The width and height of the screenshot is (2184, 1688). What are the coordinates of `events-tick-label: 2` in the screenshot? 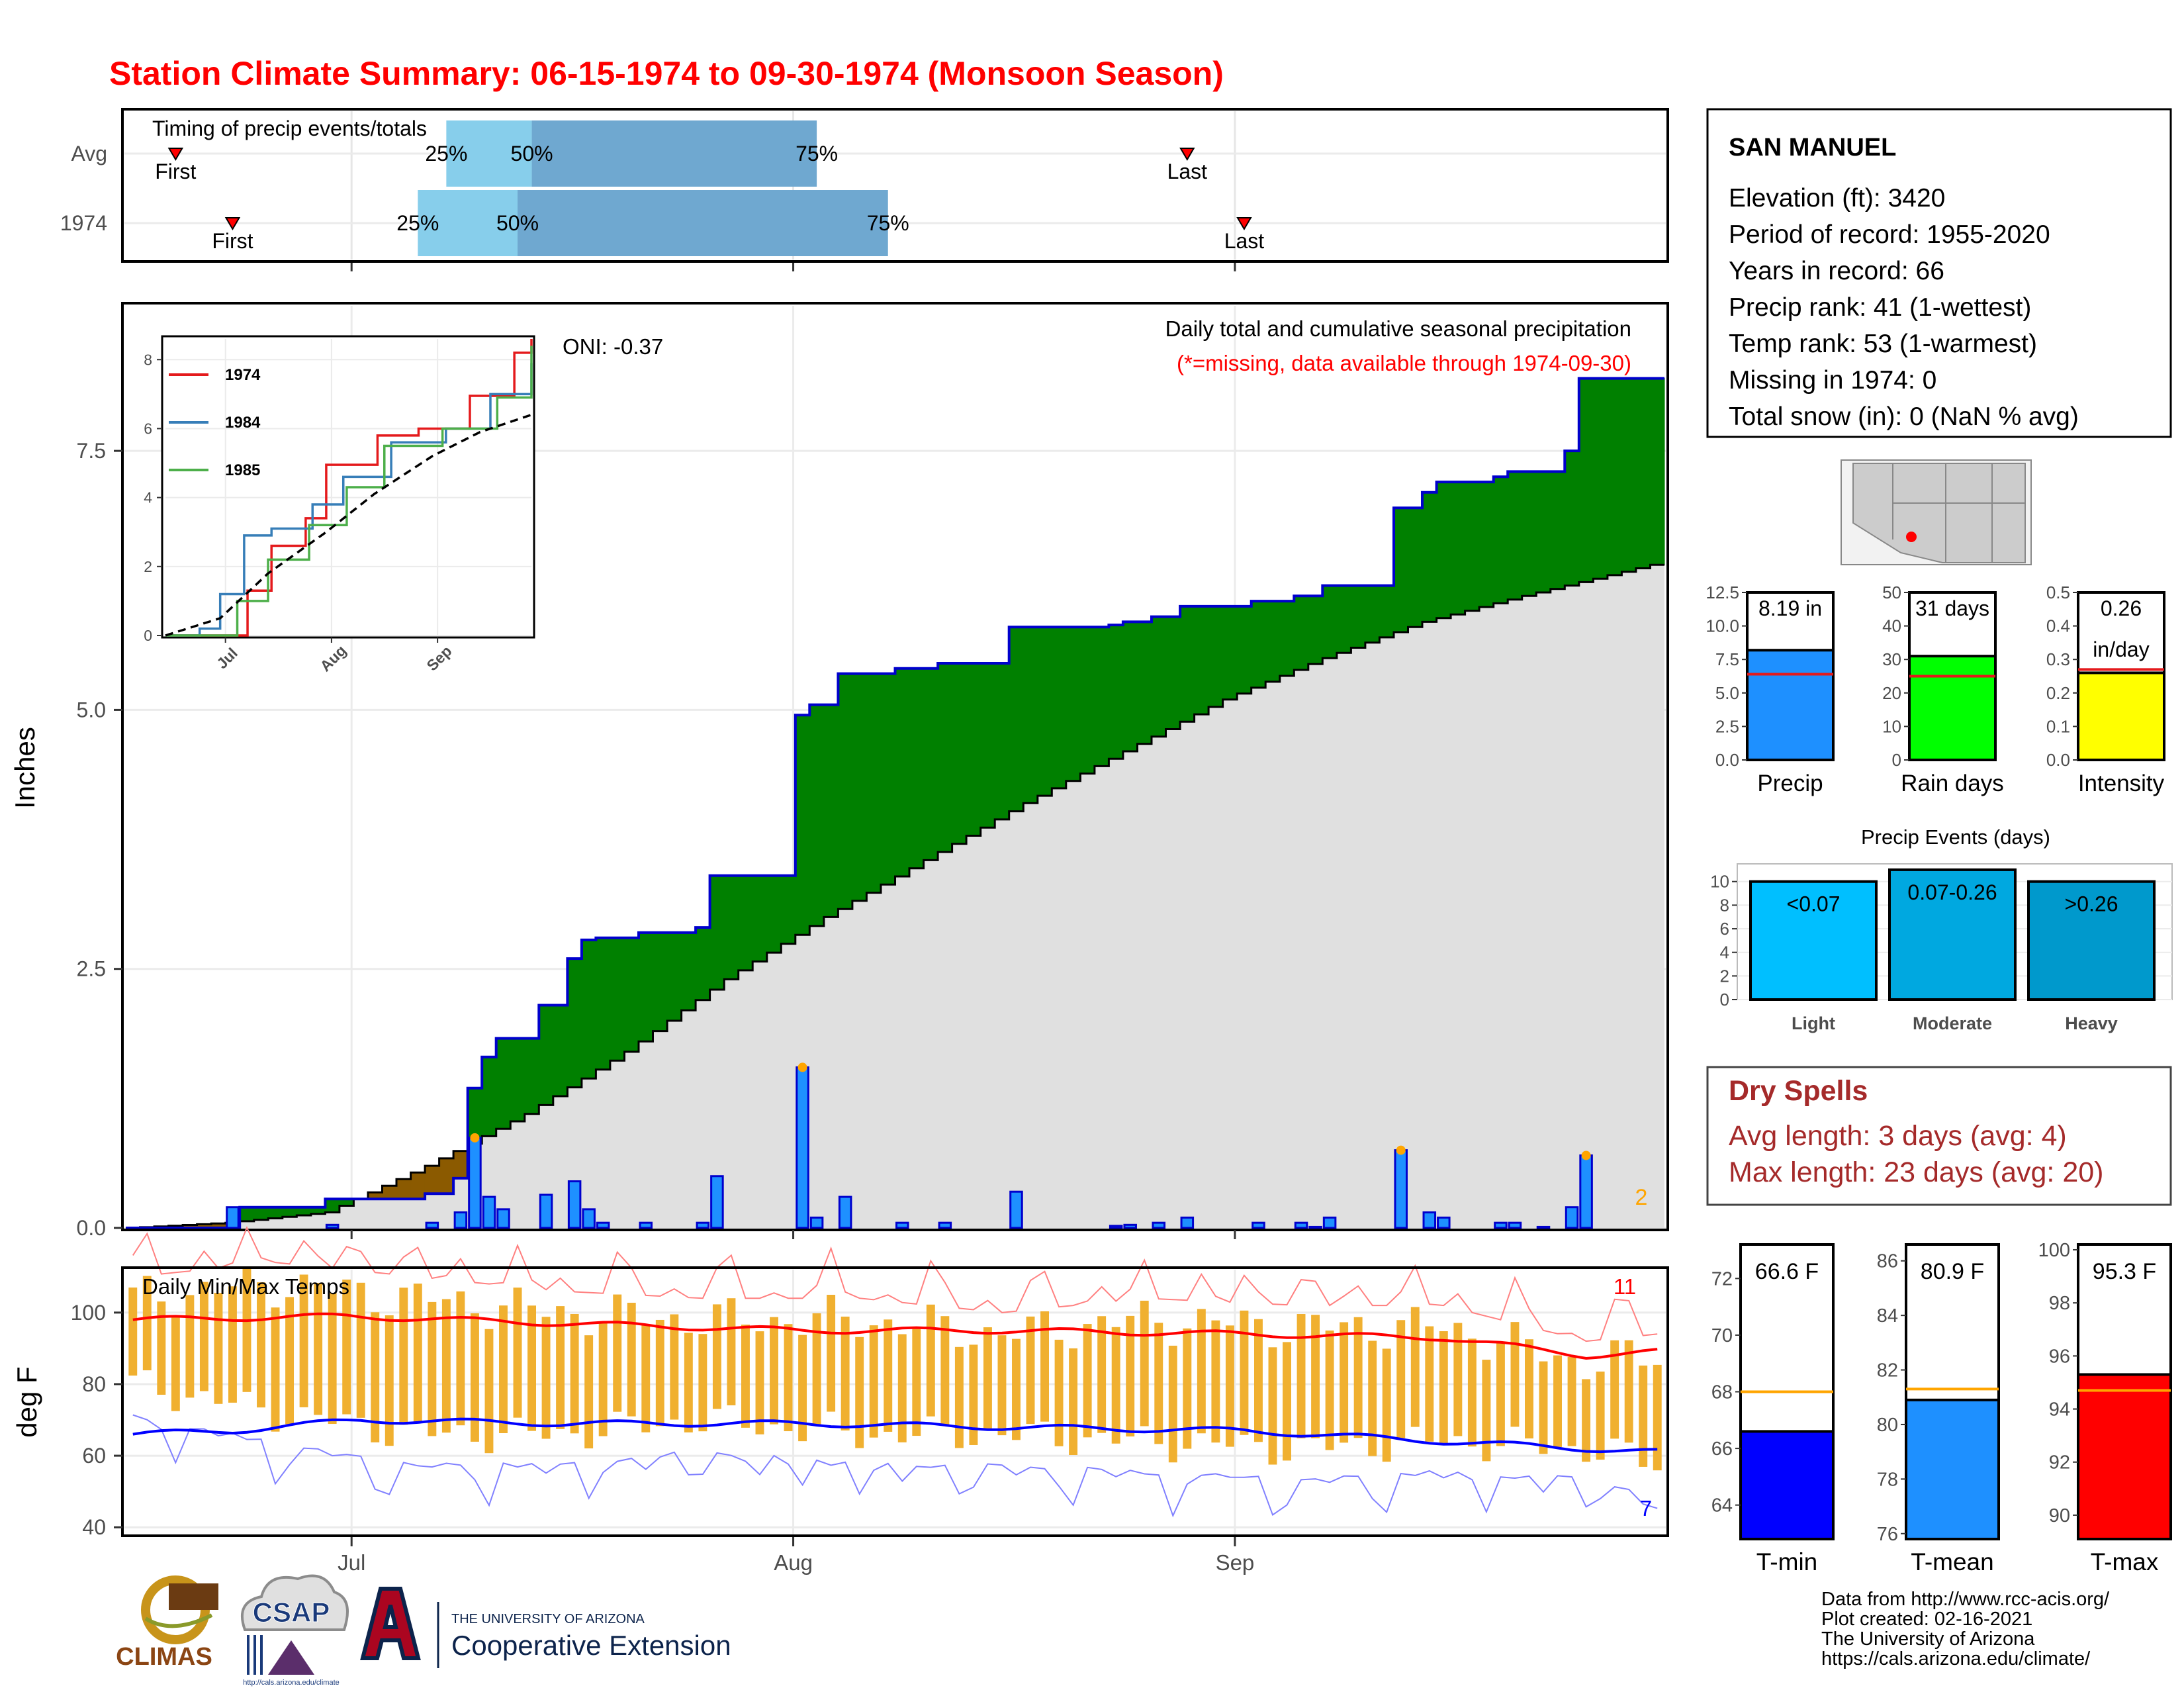 It's located at (1724, 976).